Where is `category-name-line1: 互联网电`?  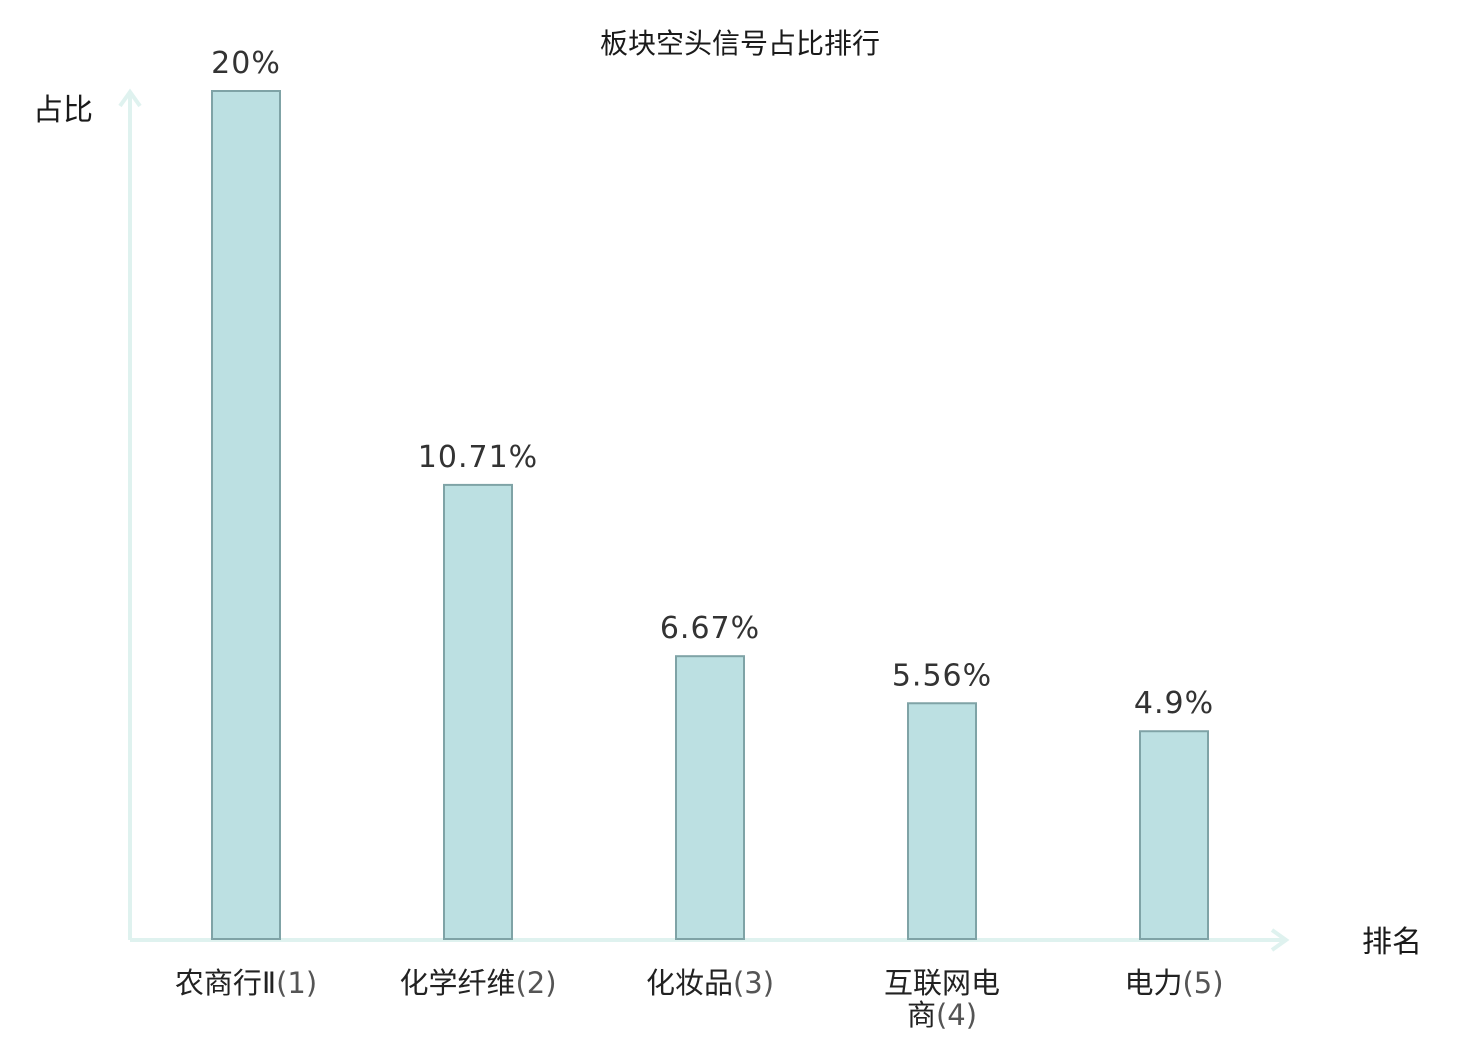
category-name-line1: 互联网电 is located at coordinates (942, 983).